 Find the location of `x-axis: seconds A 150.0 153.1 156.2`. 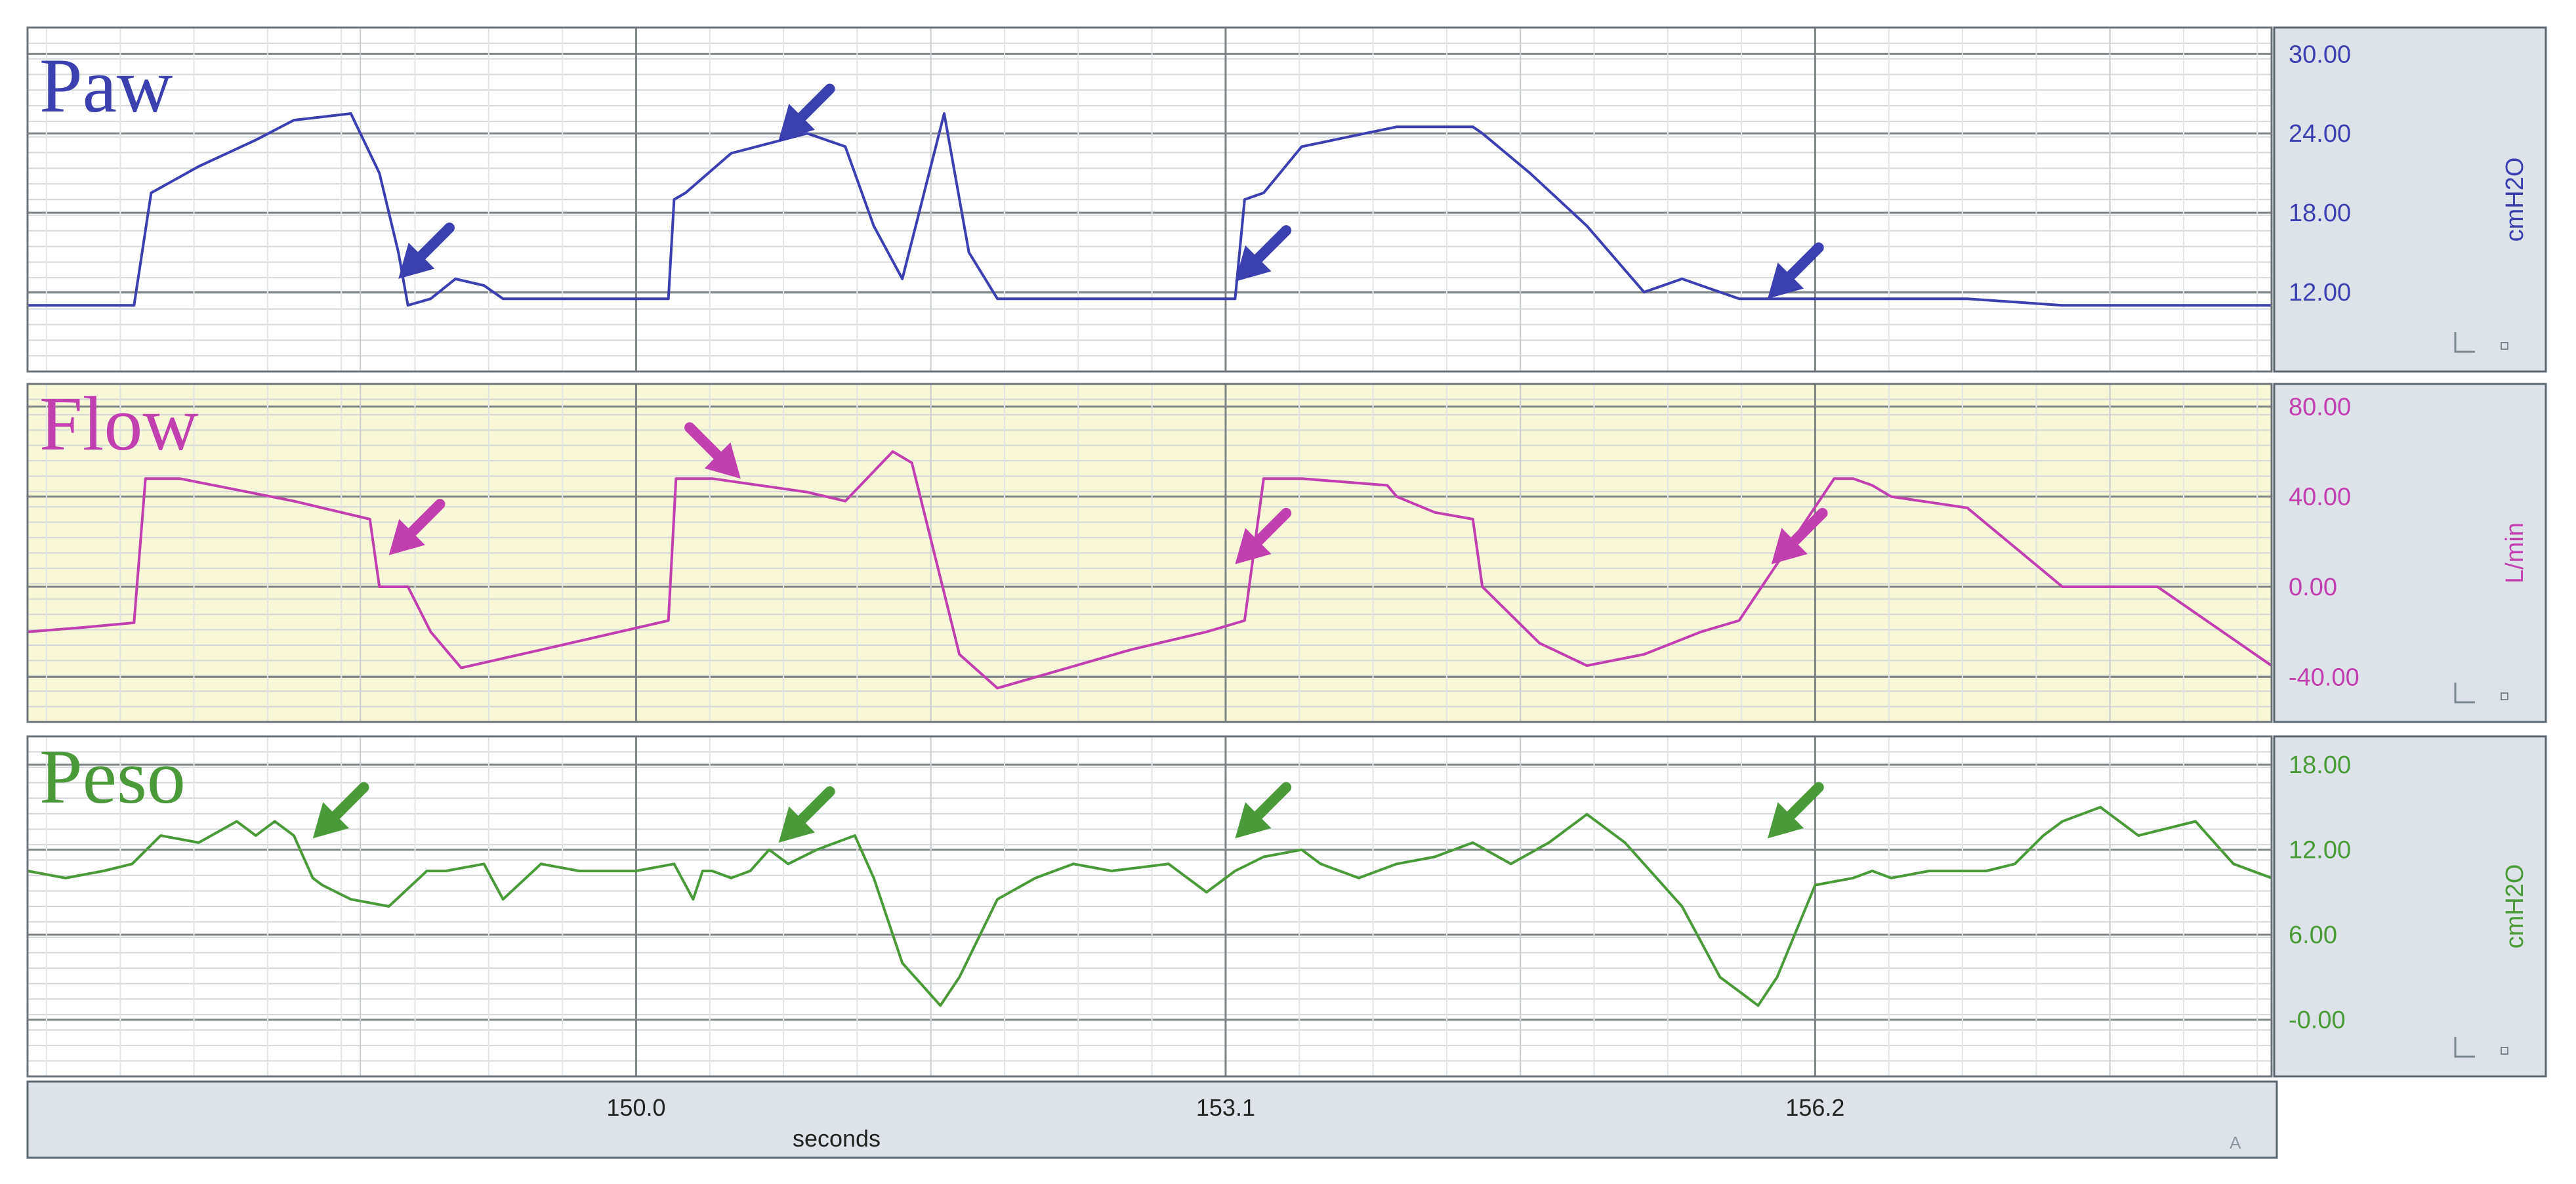

x-axis: seconds A 150.0 153.1 156.2 is located at coordinates (1152, 1120).